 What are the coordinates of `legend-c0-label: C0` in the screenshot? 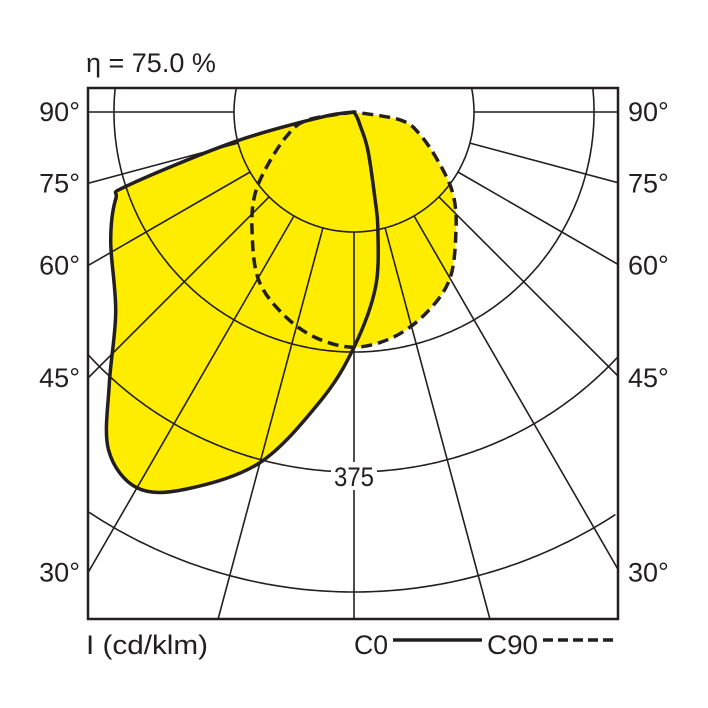 It's located at (371, 645).